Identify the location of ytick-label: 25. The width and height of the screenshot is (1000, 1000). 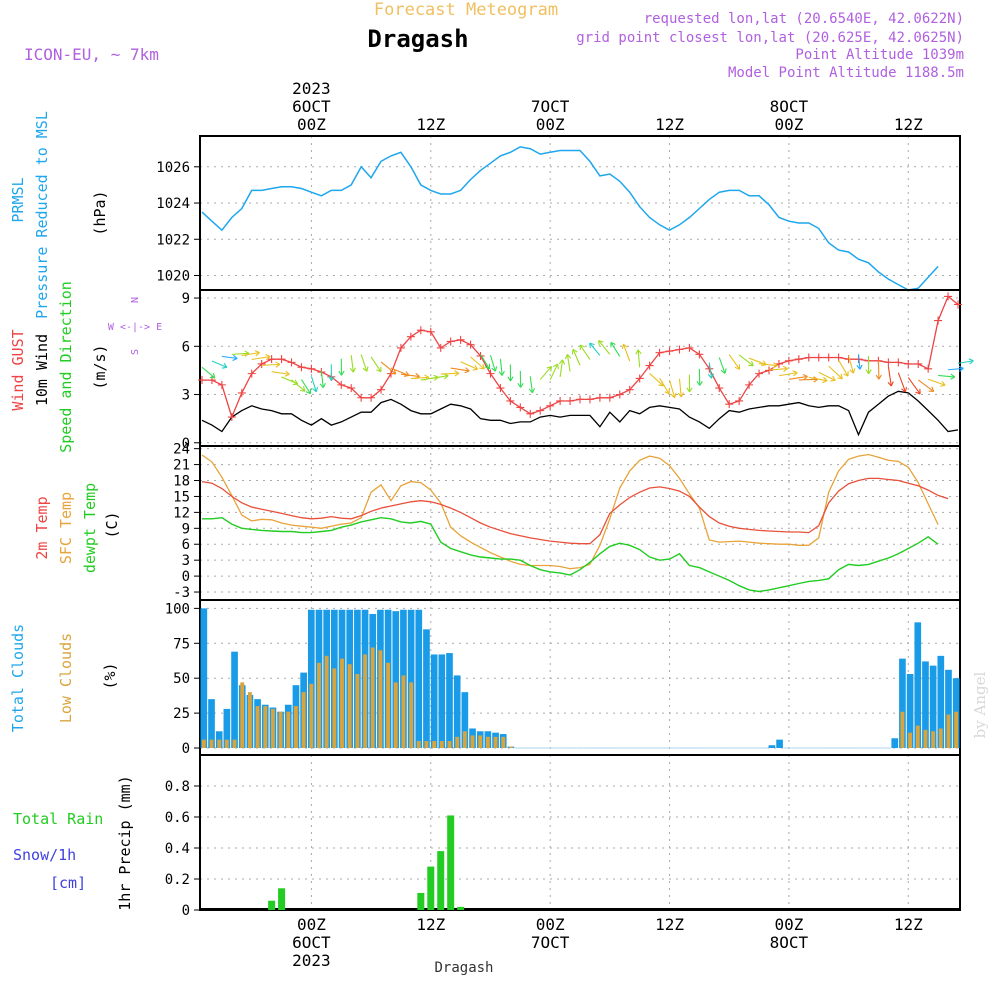
(181, 714).